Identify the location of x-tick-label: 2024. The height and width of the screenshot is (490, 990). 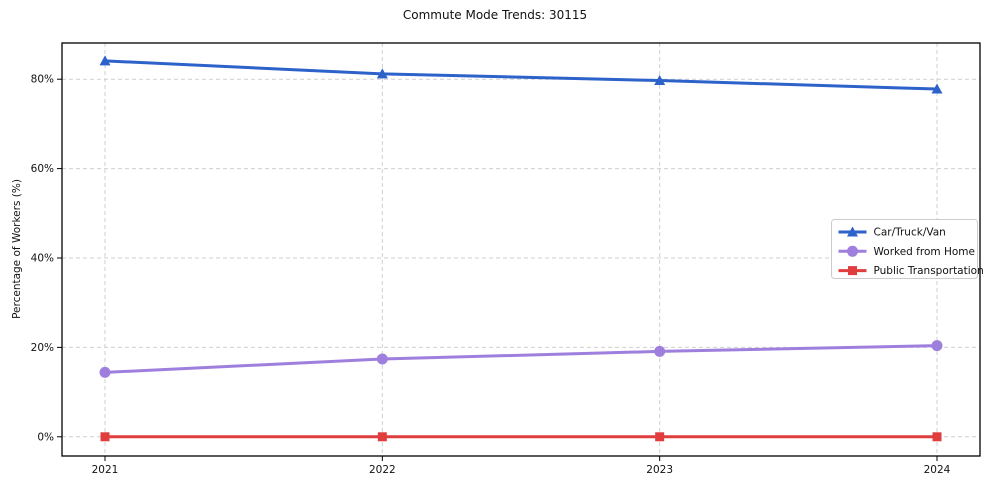
(937, 470).